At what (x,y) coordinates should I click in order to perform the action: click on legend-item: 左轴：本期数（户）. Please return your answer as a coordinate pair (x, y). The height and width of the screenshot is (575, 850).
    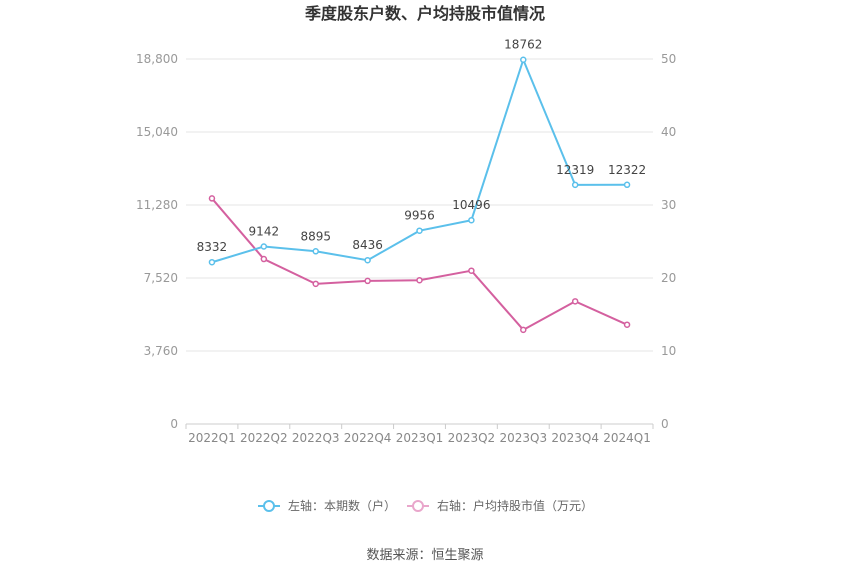
    Looking at the image, I should click on (327, 505).